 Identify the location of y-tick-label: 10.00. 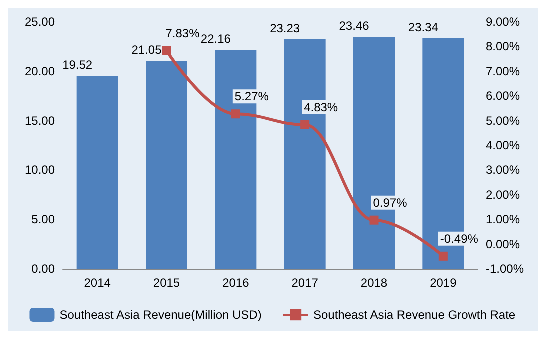
(40, 170).